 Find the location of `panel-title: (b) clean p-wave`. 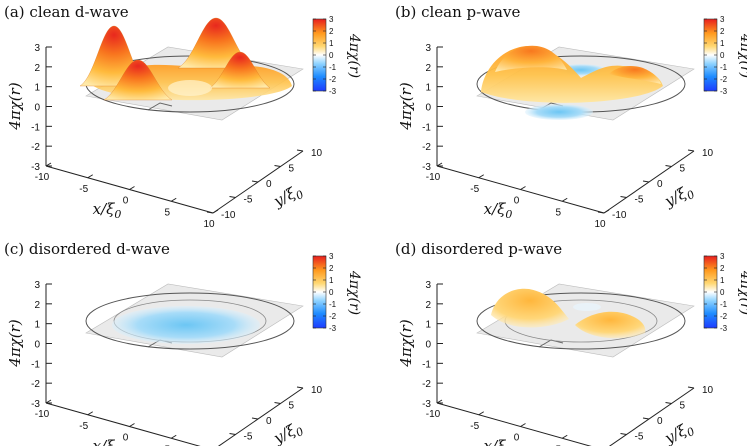

panel-title: (b) clean p-wave is located at coordinates (457, 12).